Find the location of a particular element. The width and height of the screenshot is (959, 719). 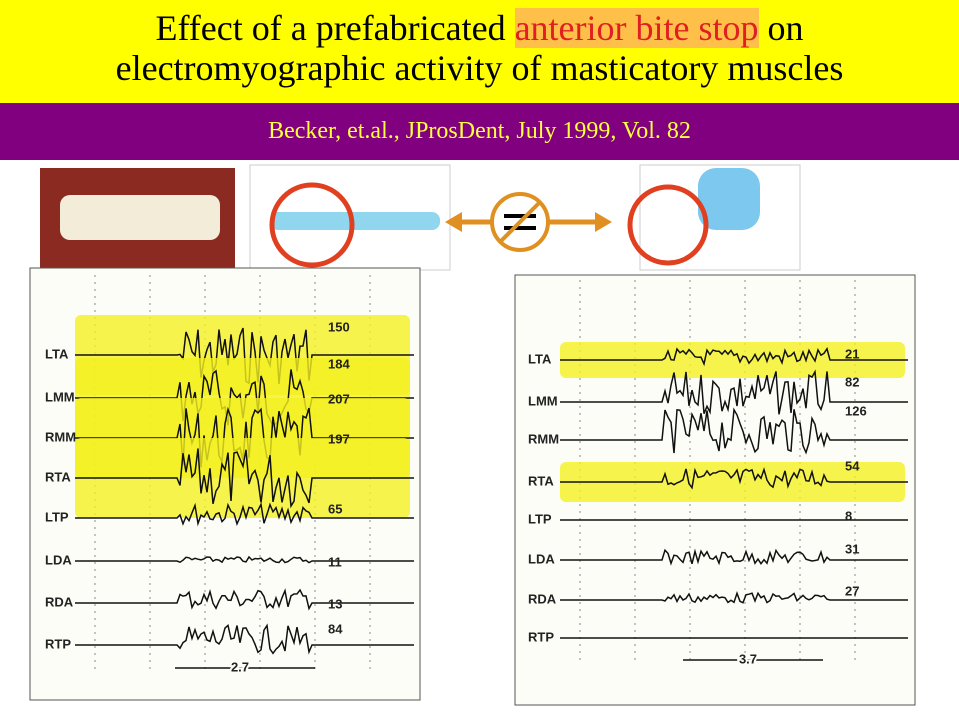

title-part: on is located at coordinates (781, 28).